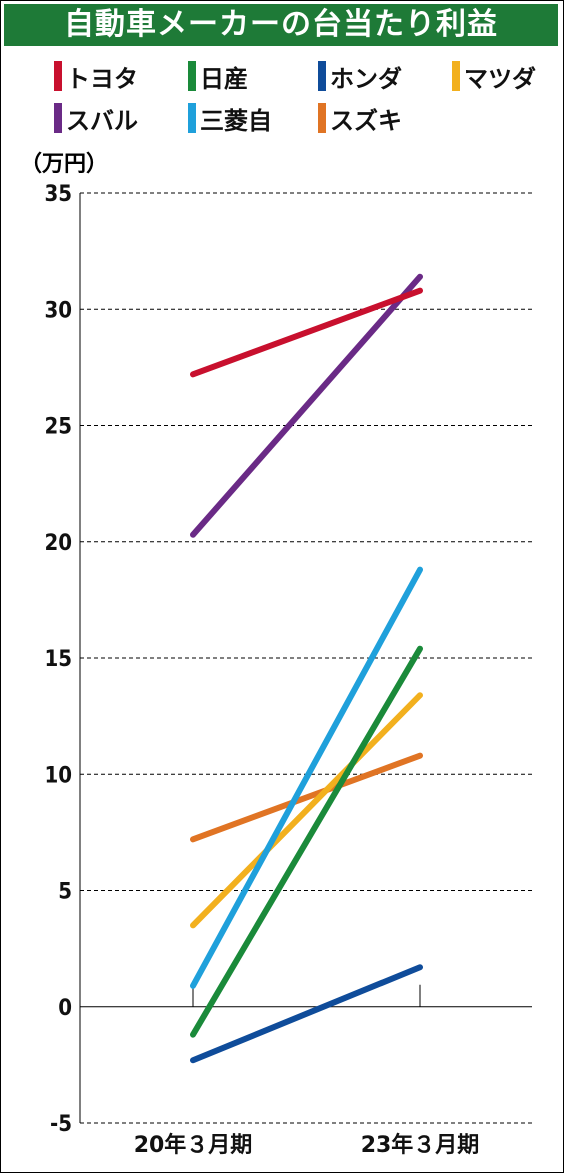 The height and width of the screenshot is (1173, 564). Describe the element at coordinates (58, 194) in the screenshot. I see `y-tick-label: 35` at that location.